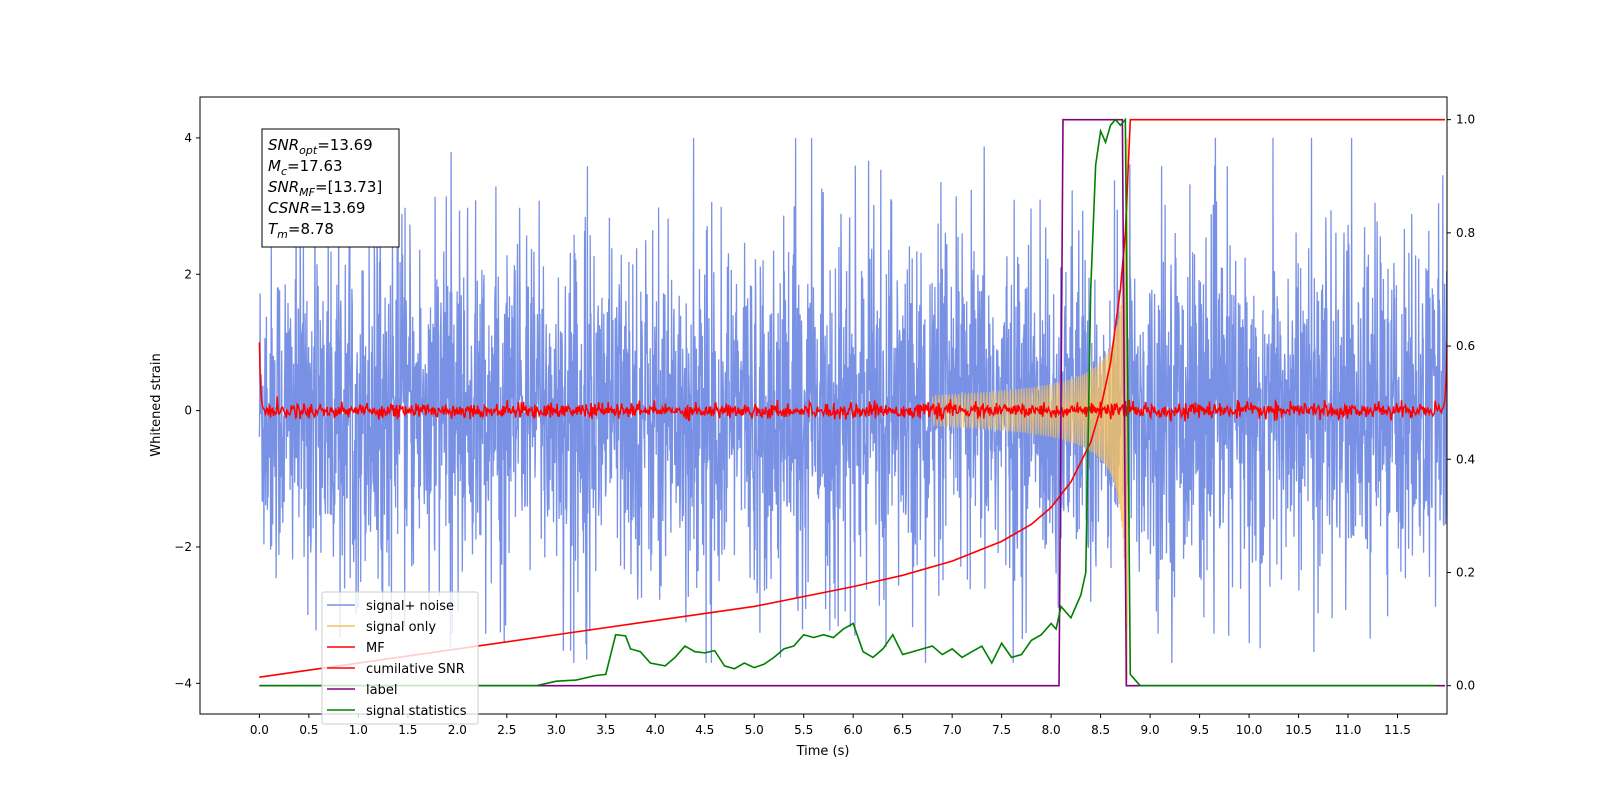 This screenshot has width=1600, height=800. What do you see at coordinates (952, 730) in the screenshot?
I see `x-tick-label: 7.0` at bounding box center [952, 730].